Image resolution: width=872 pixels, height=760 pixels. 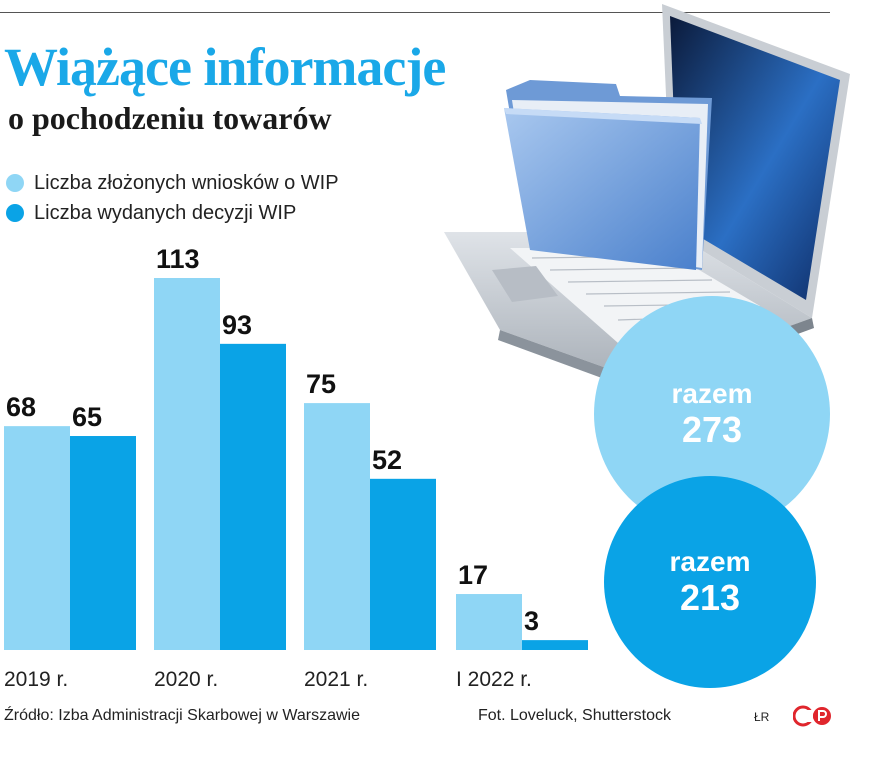 I want to click on chart-subtitle: o pochodzeniu towarów, so click(x=170, y=118).